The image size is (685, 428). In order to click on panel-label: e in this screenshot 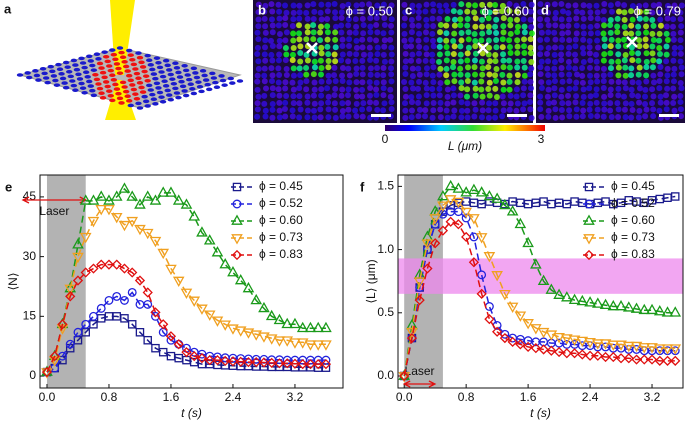, I will do `click(8, 186)`.